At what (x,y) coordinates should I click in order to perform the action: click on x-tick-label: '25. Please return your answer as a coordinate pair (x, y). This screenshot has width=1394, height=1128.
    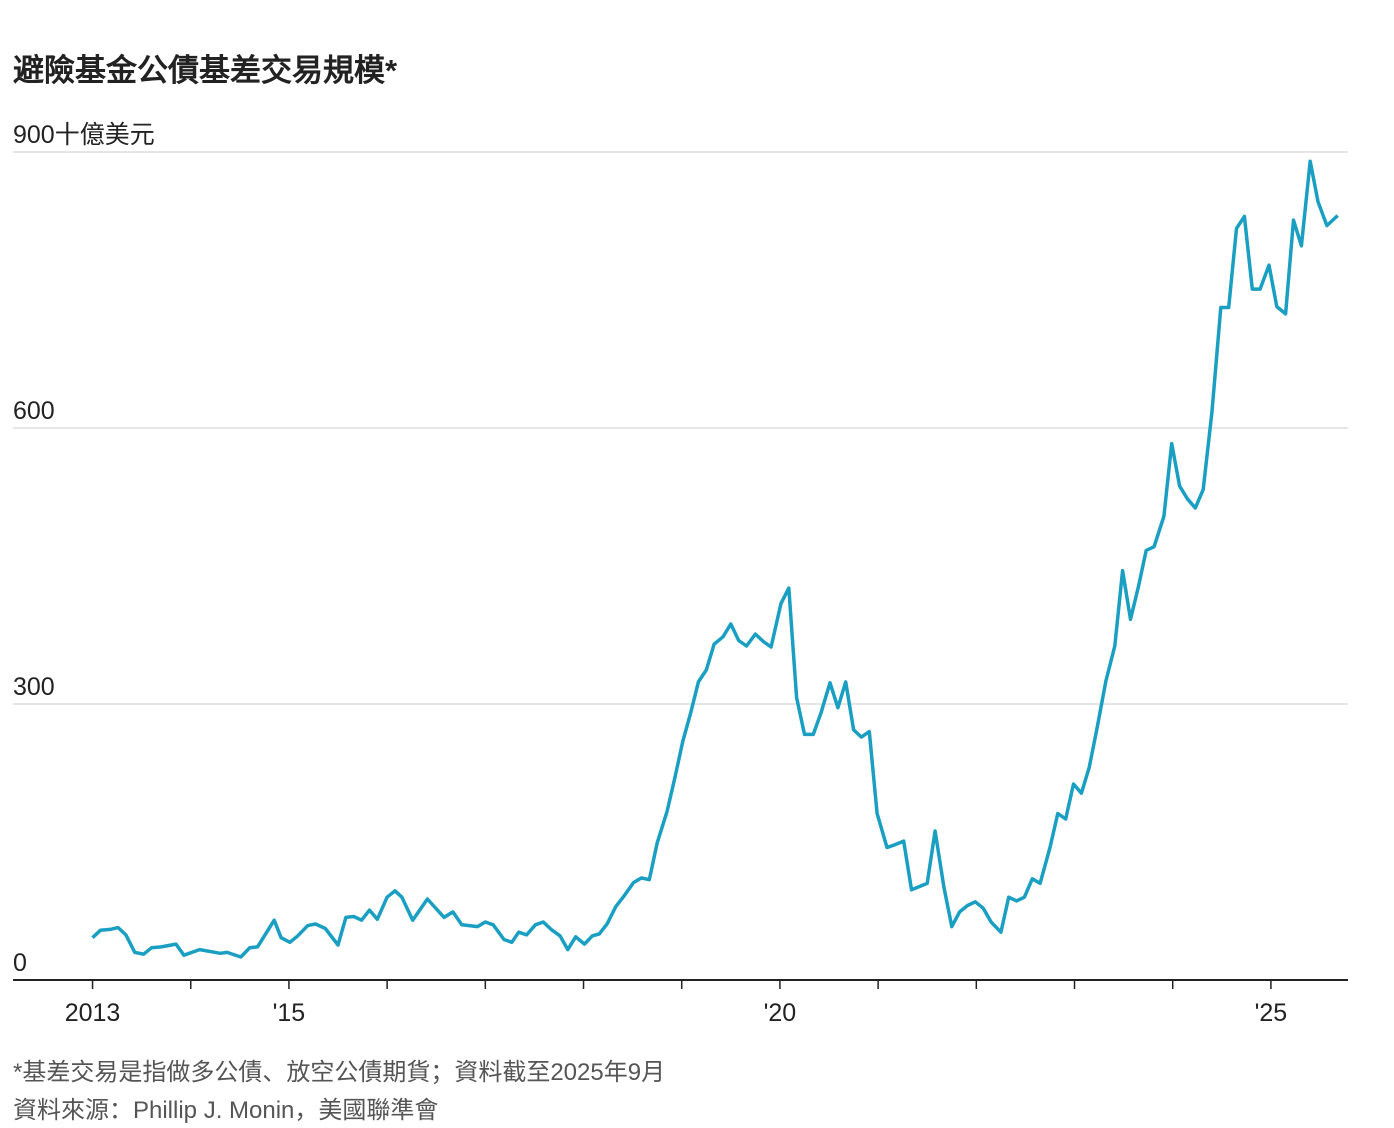
    Looking at the image, I should click on (1271, 1013).